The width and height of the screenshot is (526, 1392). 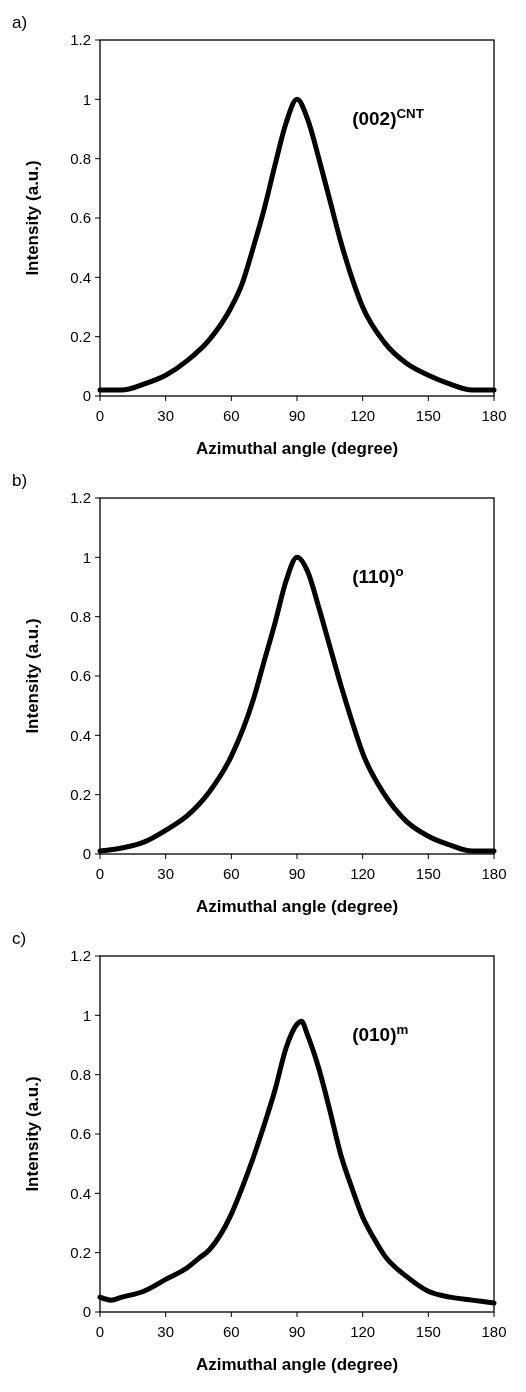 What do you see at coordinates (380, 1033) in the screenshot?
I see `annotation: (010)$^{m}$` at bounding box center [380, 1033].